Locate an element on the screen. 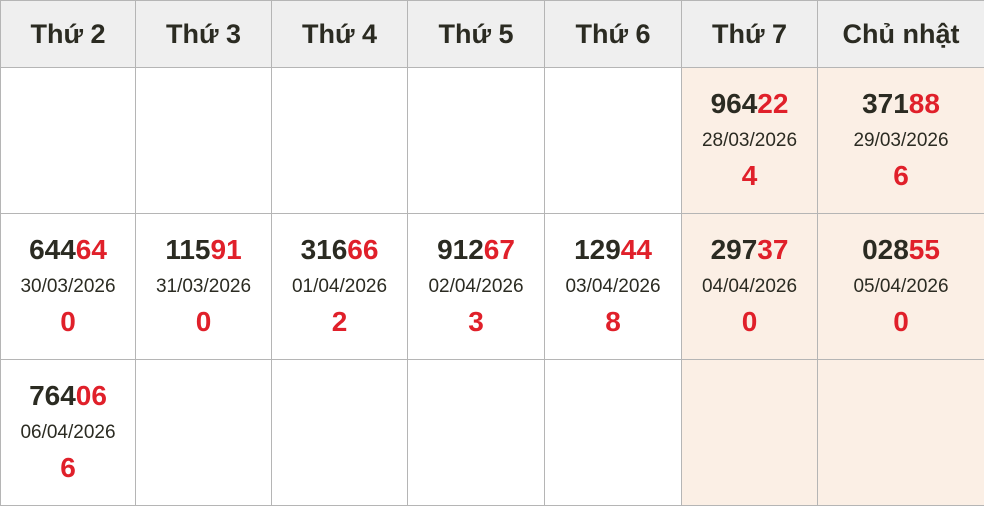 The height and width of the screenshot is (506, 984). day-header: Thứ 4 is located at coordinates (340, 34).